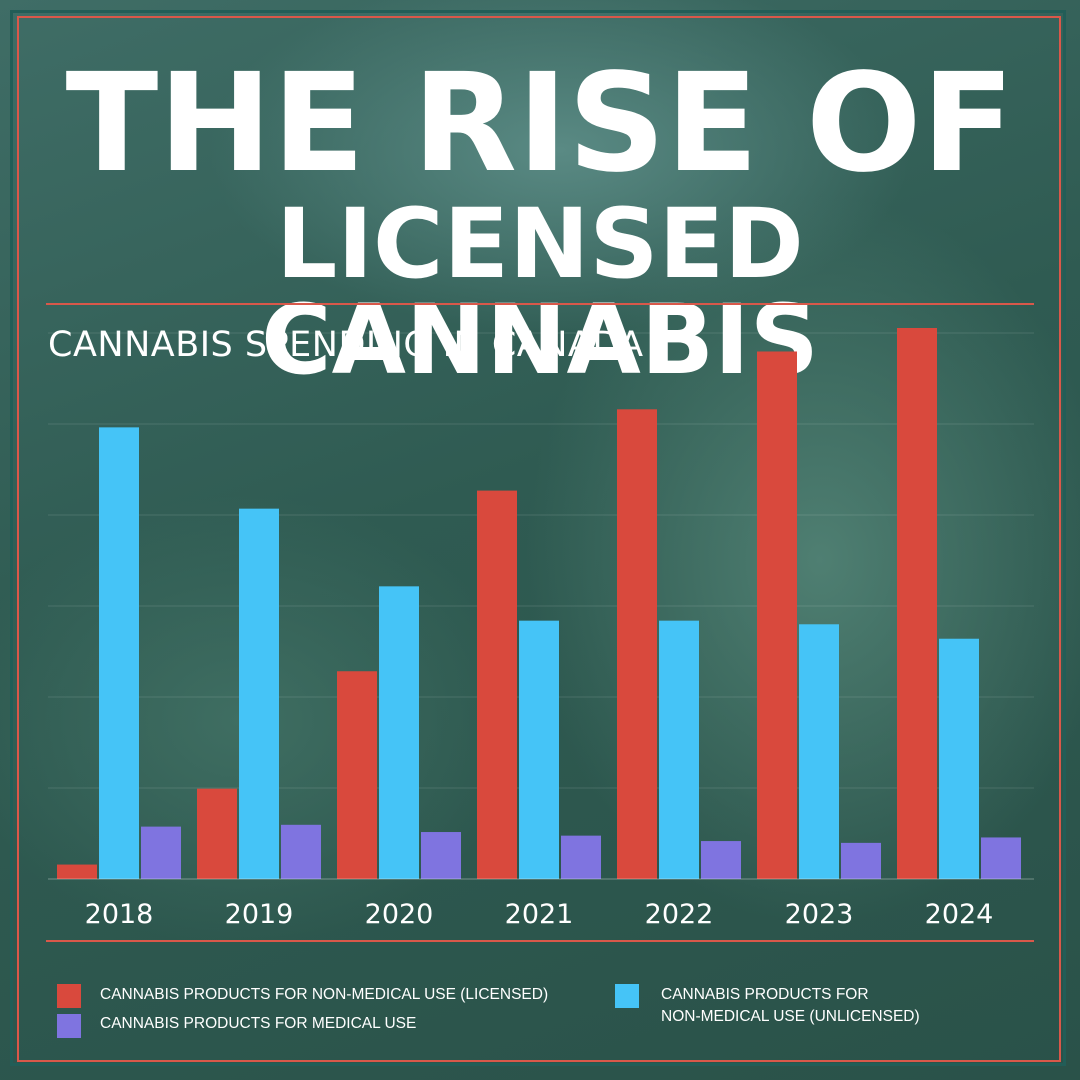 Image resolution: width=1080 pixels, height=1080 pixels. I want to click on bar-unlicensed-2019, so click(259, 693).